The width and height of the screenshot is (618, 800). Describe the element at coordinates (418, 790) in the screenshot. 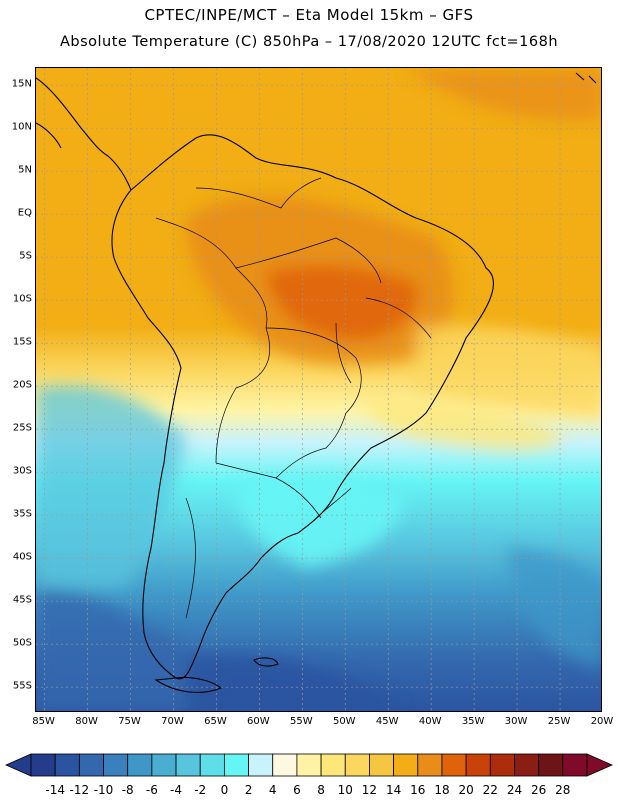

I see `colorbar-label: 16` at that location.